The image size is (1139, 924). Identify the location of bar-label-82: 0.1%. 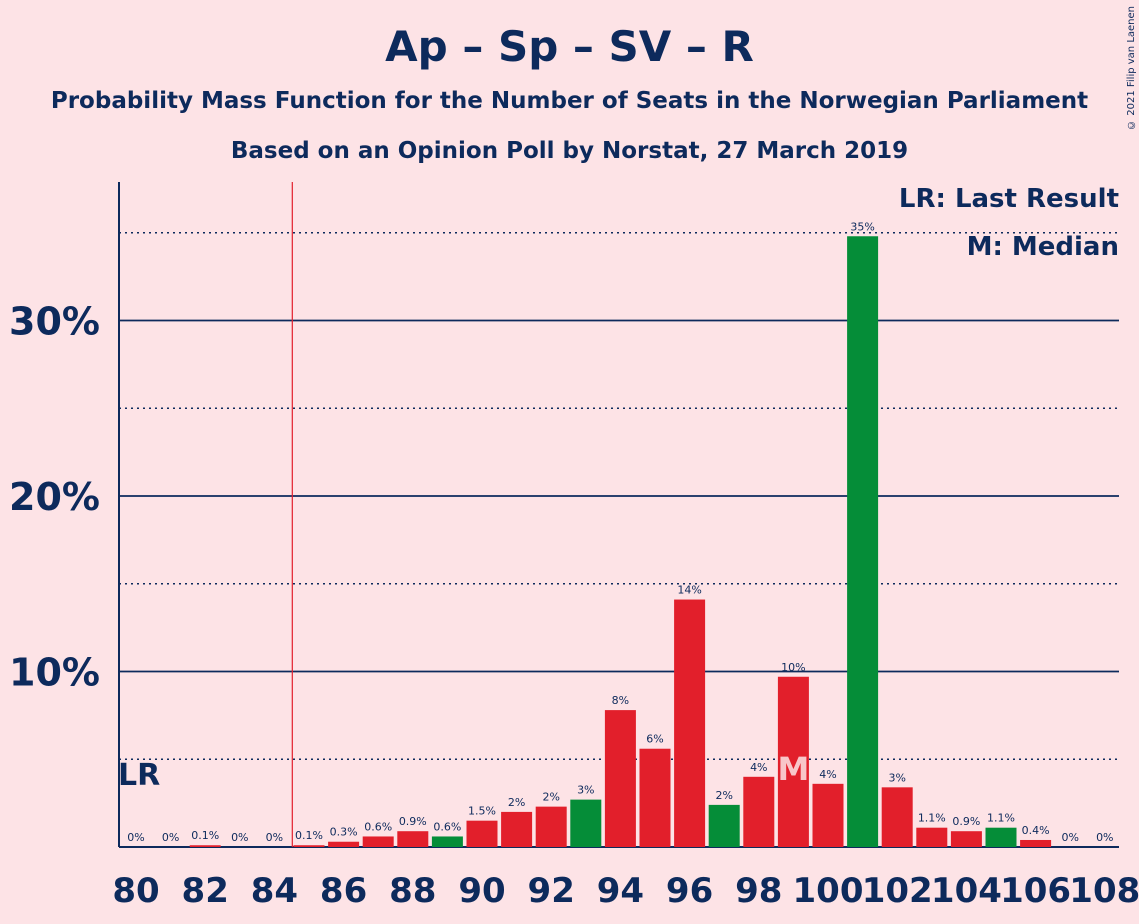
(205, 835).